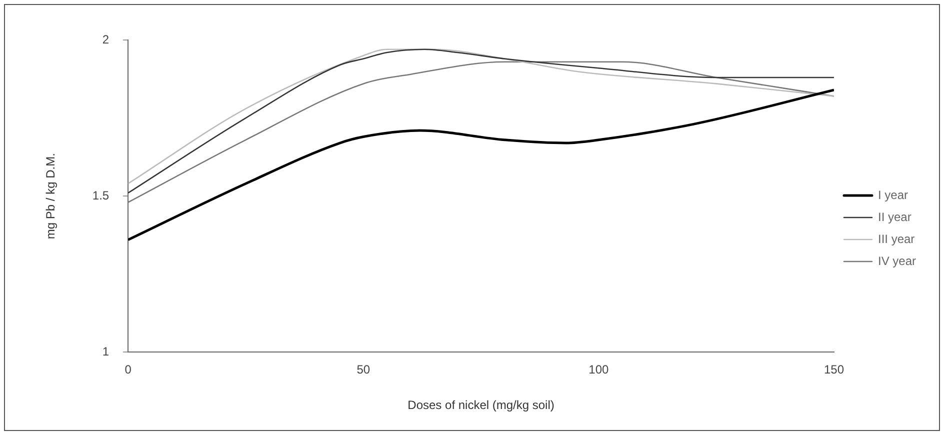 The height and width of the screenshot is (437, 946). Describe the element at coordinates (101, 195) in the screenshot. I see `y-tick-label: 1.5` at that location.